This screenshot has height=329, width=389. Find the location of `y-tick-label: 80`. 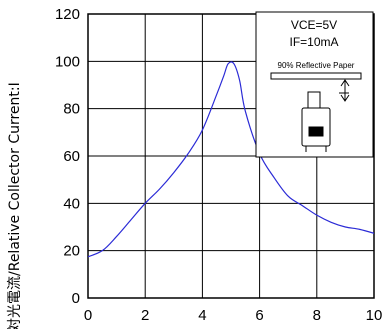

y-tick-label: 80 is located at coordinates (71, 109).